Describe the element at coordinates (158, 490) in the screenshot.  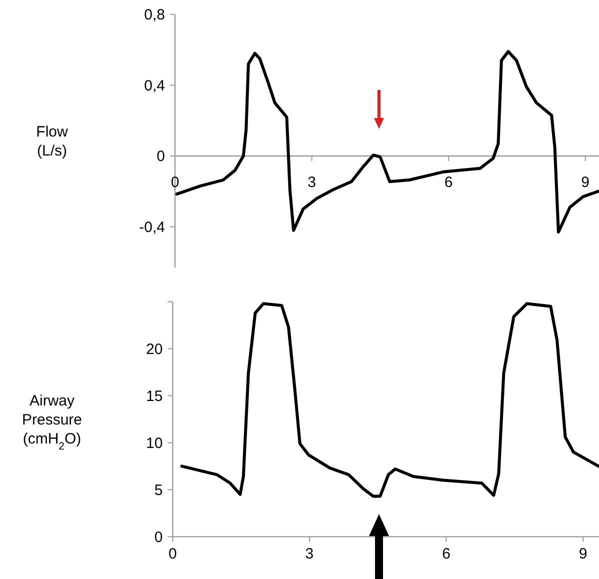
I see `y-tick-label: 5` at that location.